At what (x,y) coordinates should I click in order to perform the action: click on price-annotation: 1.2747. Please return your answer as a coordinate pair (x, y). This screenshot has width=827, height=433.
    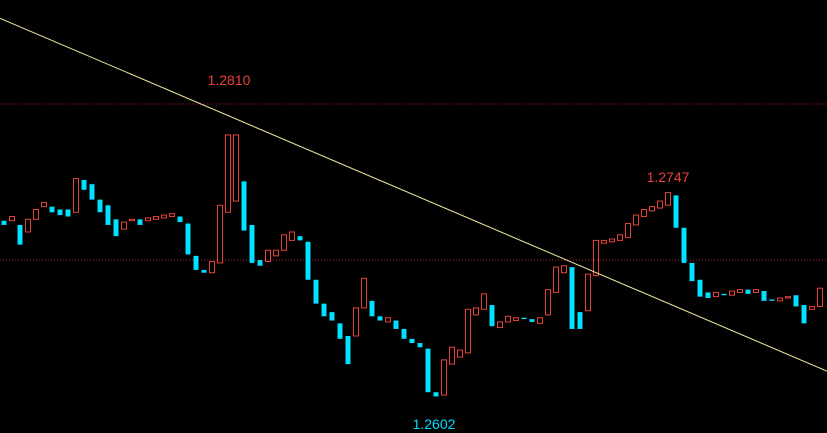
    Looking at the image, I should click on (668, 177).